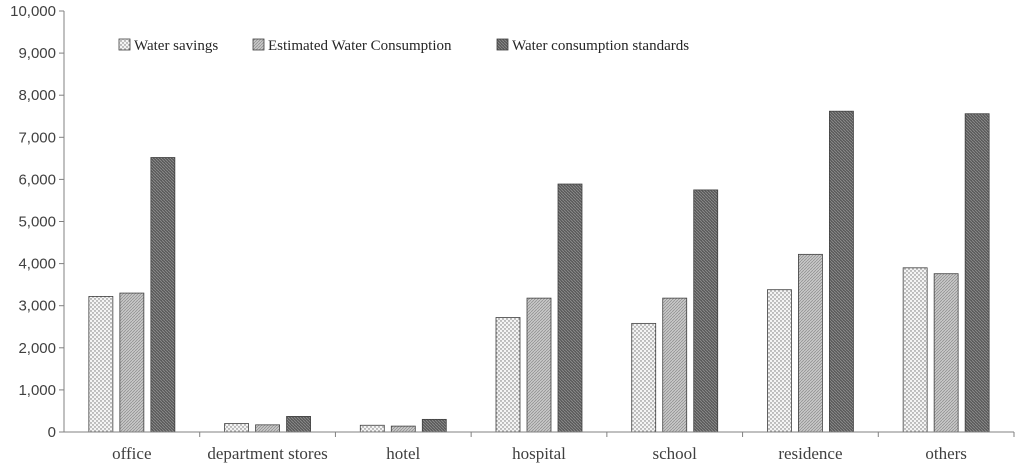  What do you see at coordinates (37, 137) in the screenshot?
I see `y-tick-label: 7,000` at bounding box center [37, 137].